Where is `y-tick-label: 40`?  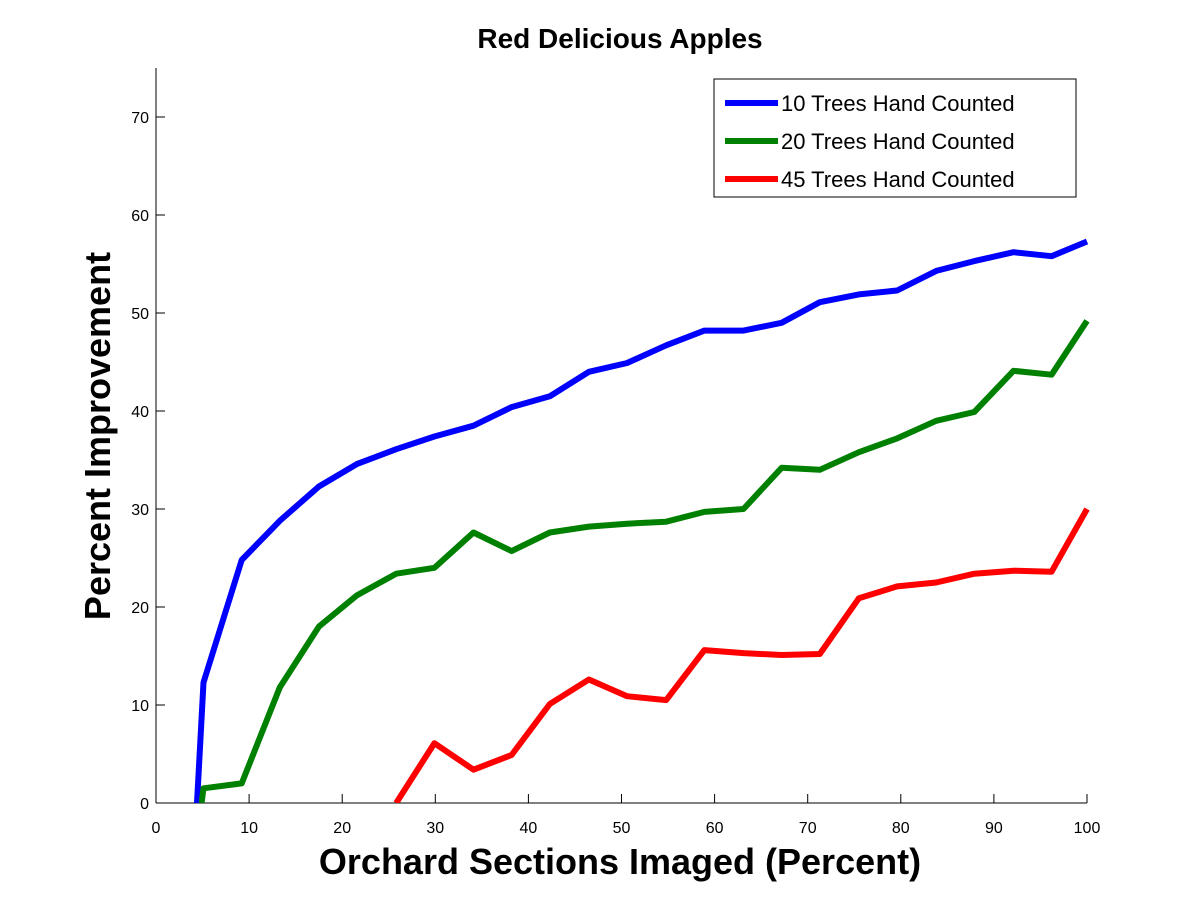
y-tick-label: 40 is located at coordinates (140, 412).